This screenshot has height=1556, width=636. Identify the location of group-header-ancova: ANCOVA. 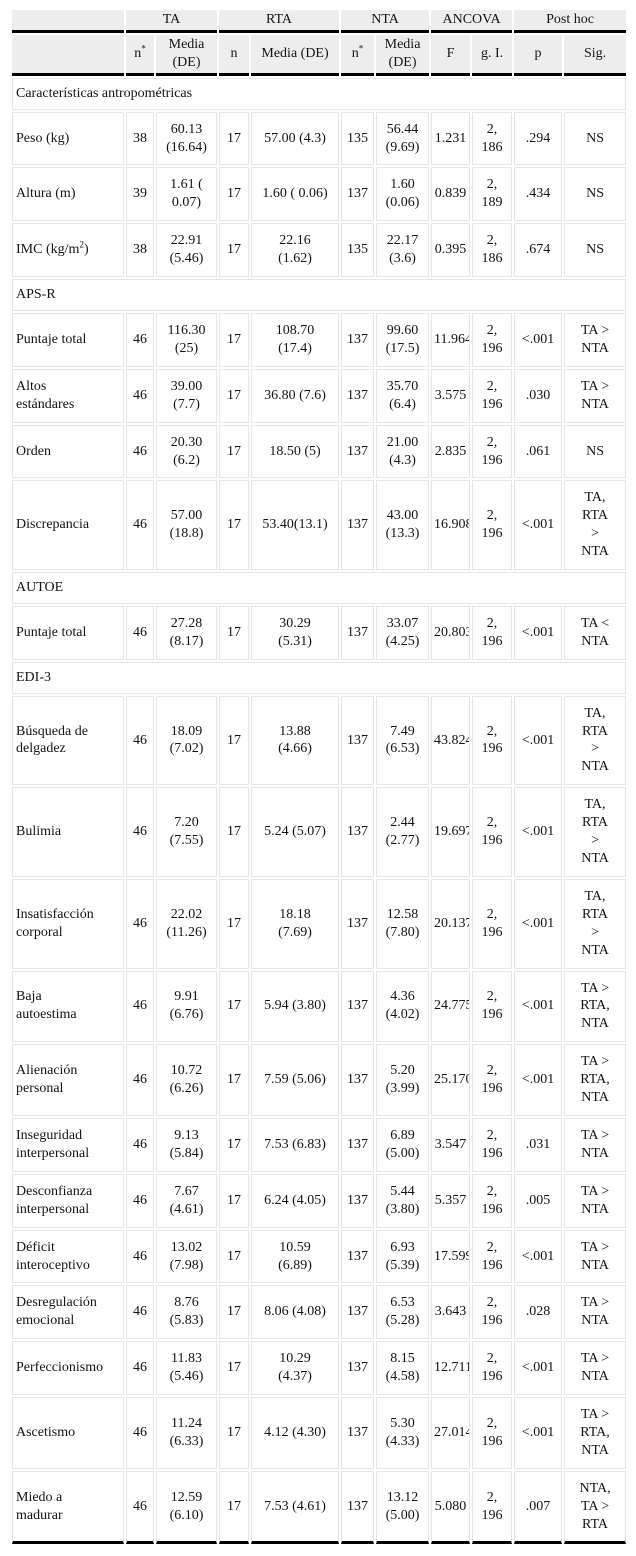
(472, 21).